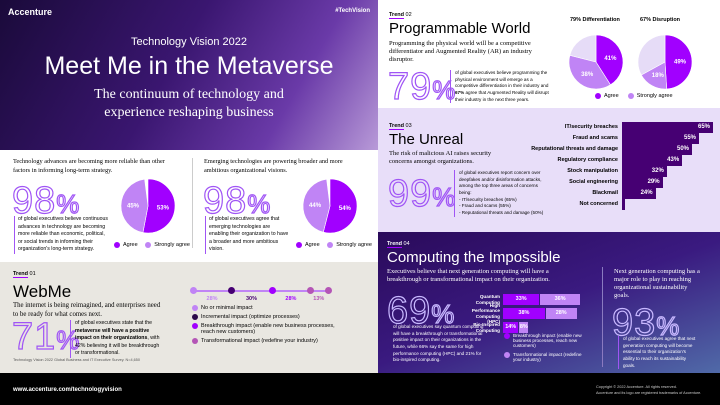 This screenshot has height=405, width=720. Describe the element at coordinates (587, 75) in the screenshot. I see `pie-label: 38%` at that location.